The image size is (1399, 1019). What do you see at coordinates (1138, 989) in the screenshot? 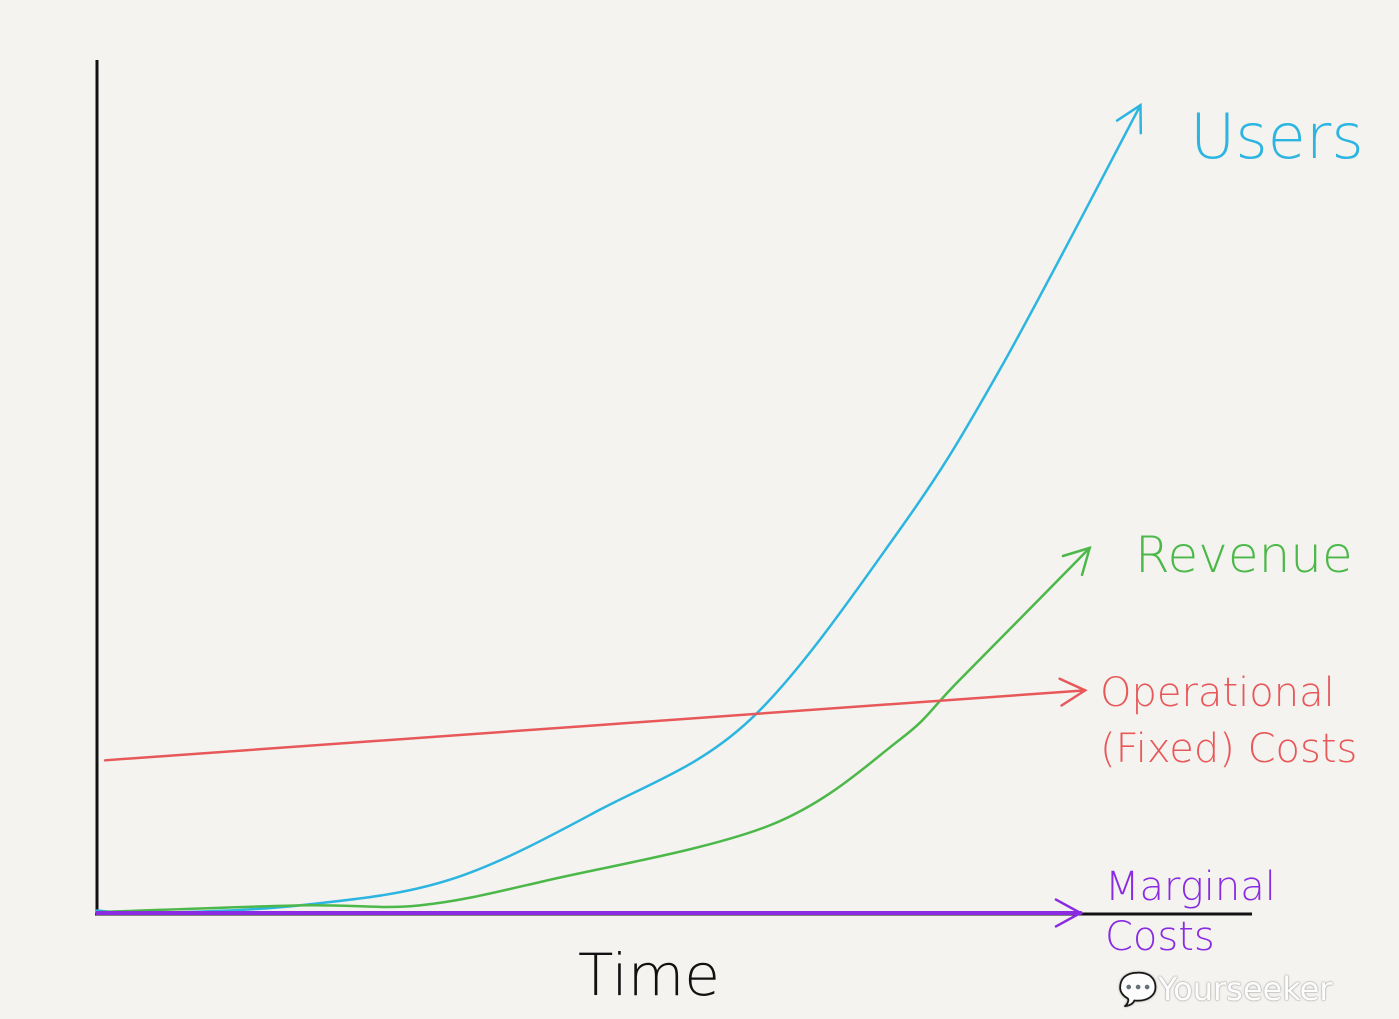
I see `wechat-icon: 💬` at bounding box center [1138, 989].